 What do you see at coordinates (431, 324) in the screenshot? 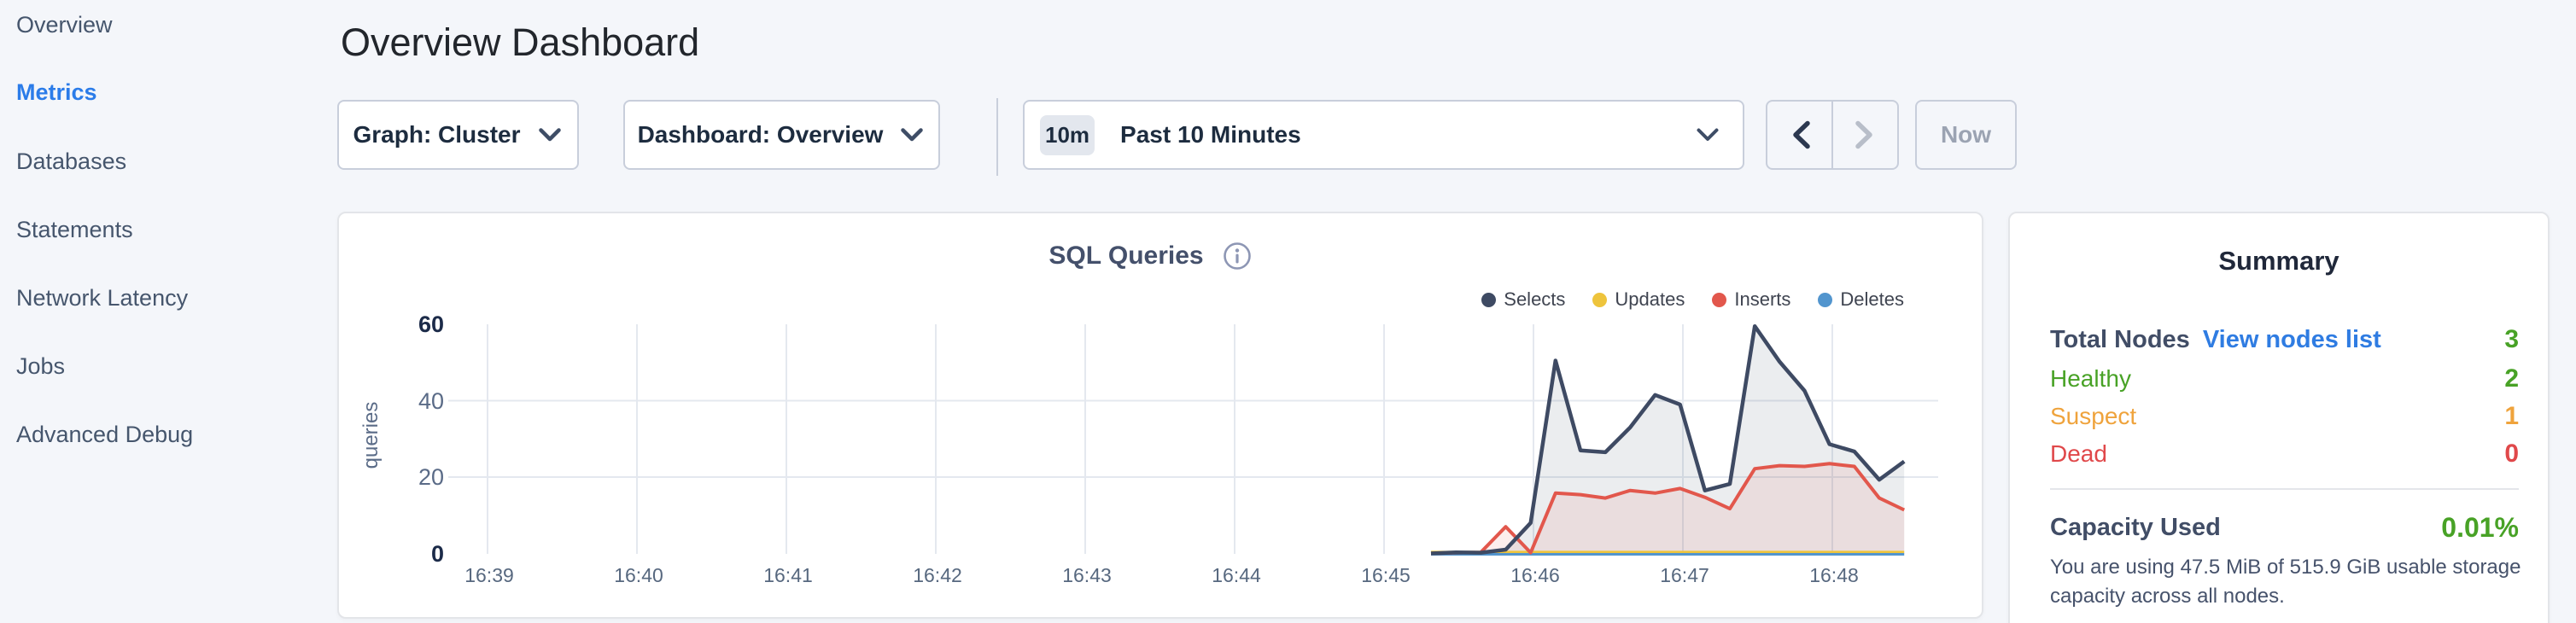
I see `svg-text: 60` at bounding box center [431, 324].